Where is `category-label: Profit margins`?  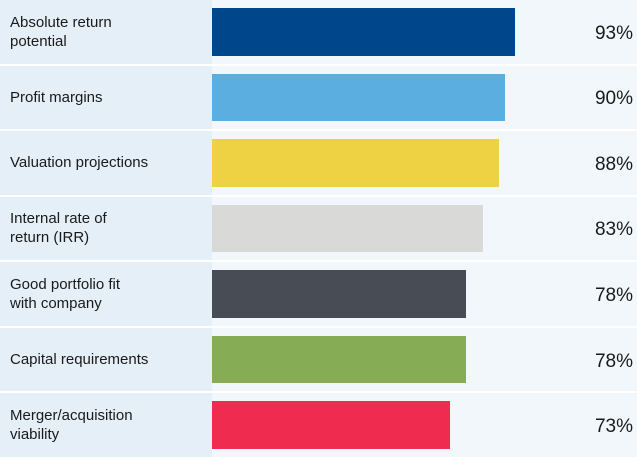
category-label: Profit margins is located at coordinates (56, 97).